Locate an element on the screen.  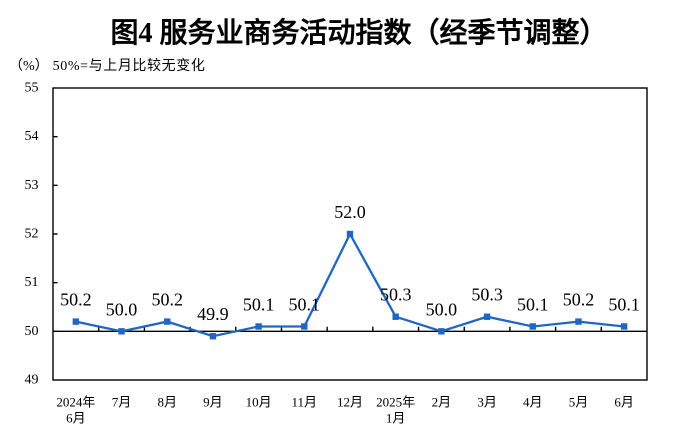
y-tick-label: 55 is located at coordinates (32, 88).